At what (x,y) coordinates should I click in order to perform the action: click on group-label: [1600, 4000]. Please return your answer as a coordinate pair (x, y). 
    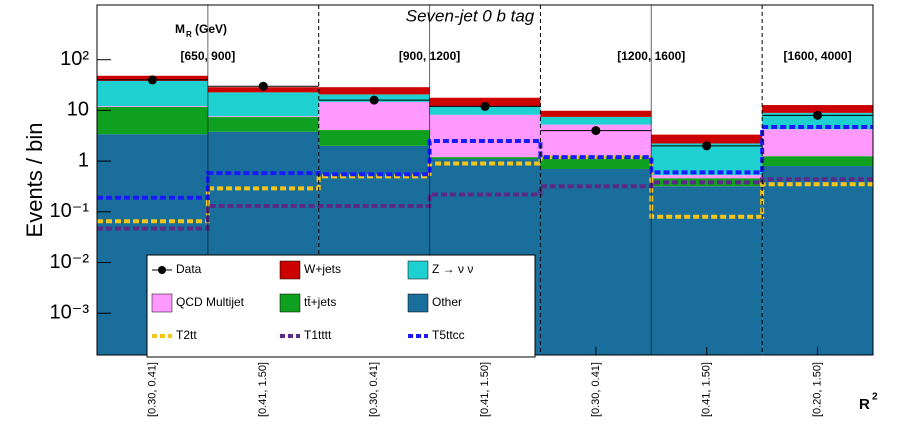
    Looking at the image, I should click on (818, 56).